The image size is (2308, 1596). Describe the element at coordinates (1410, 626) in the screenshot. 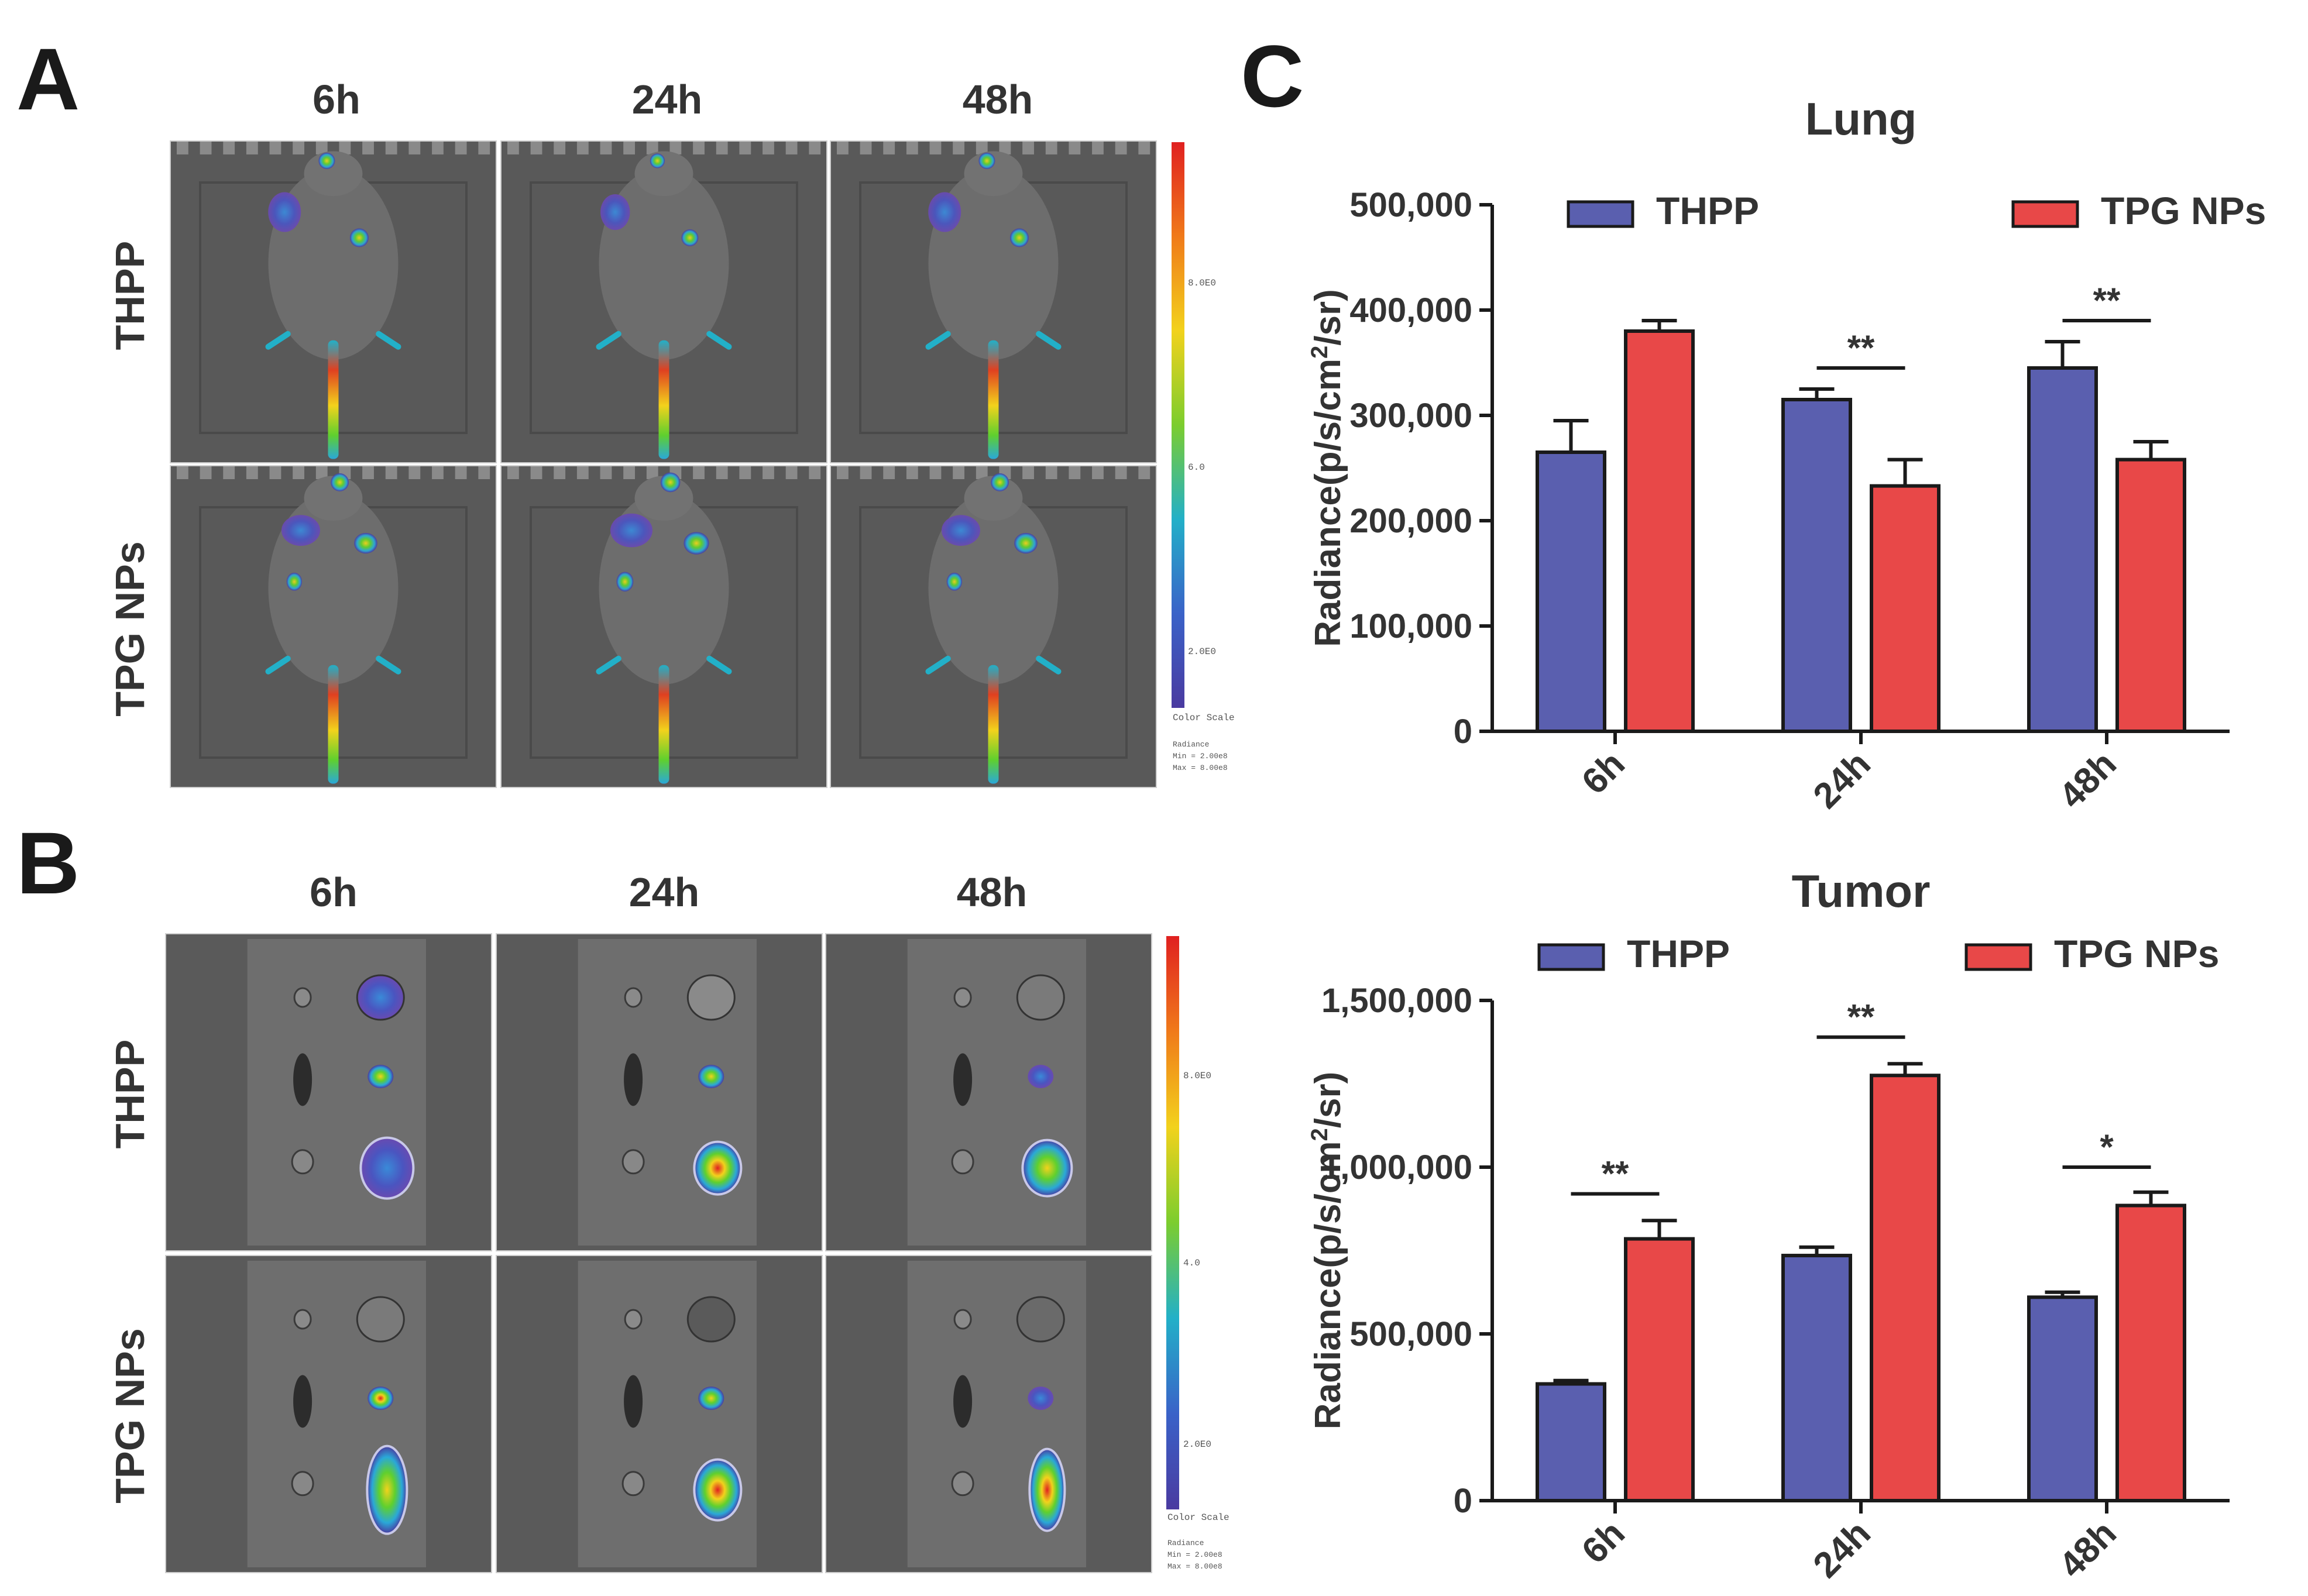

I see `y-tick-label-1: 100,000` at that location.